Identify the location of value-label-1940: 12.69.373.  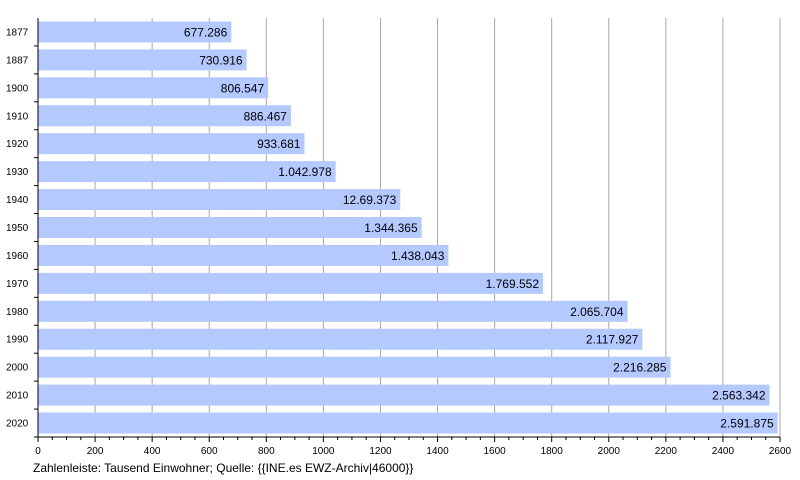
(370, 200).